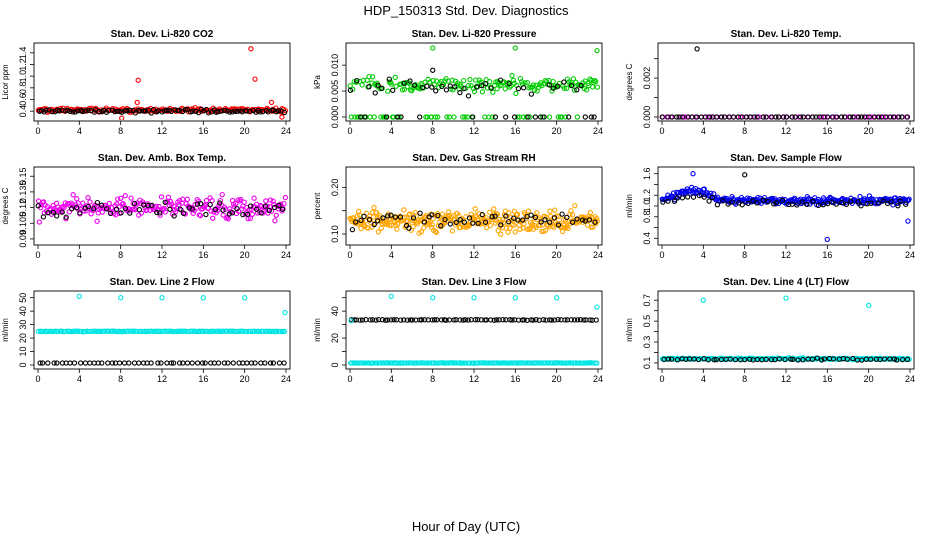 The height and width of the screenshot is (540, 936). What do you see at coordinates (317, 82) in the screenshot?
I see `y-axis-label: kPa` at bounding box center [317, 82].